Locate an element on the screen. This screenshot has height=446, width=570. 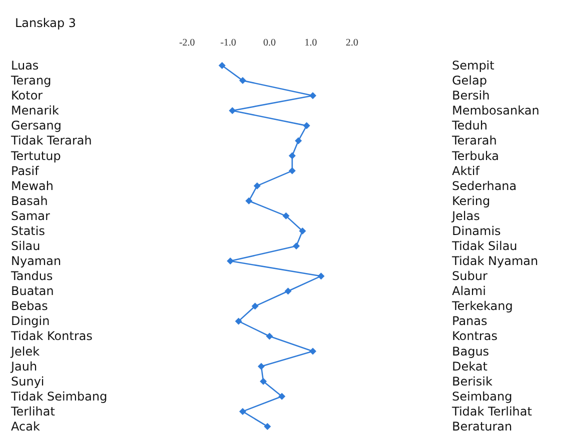
y2-tick-label: Jelas is located at coordinates (465, 215).